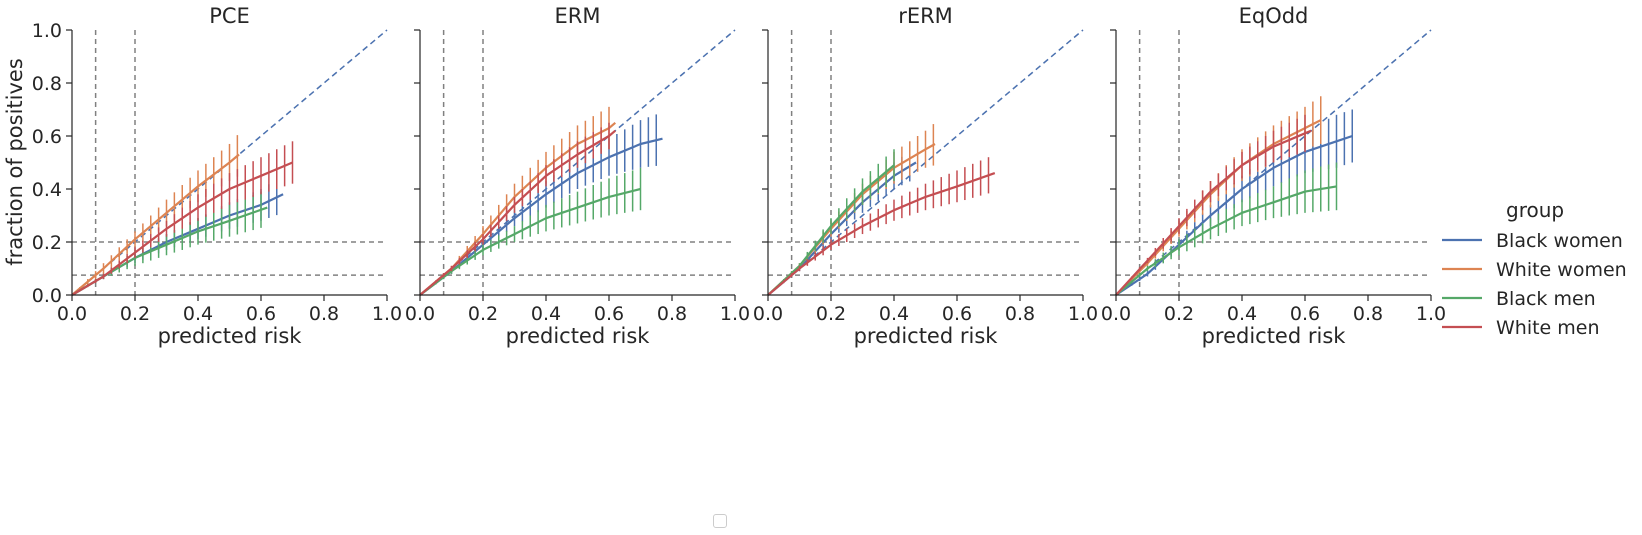 The height and width of the screenshot is (535, 1642). What do you see at coordinates (1546, 299) in the screenshot?
I see `legend-label: Black men` at bounding box center [1546, 299].